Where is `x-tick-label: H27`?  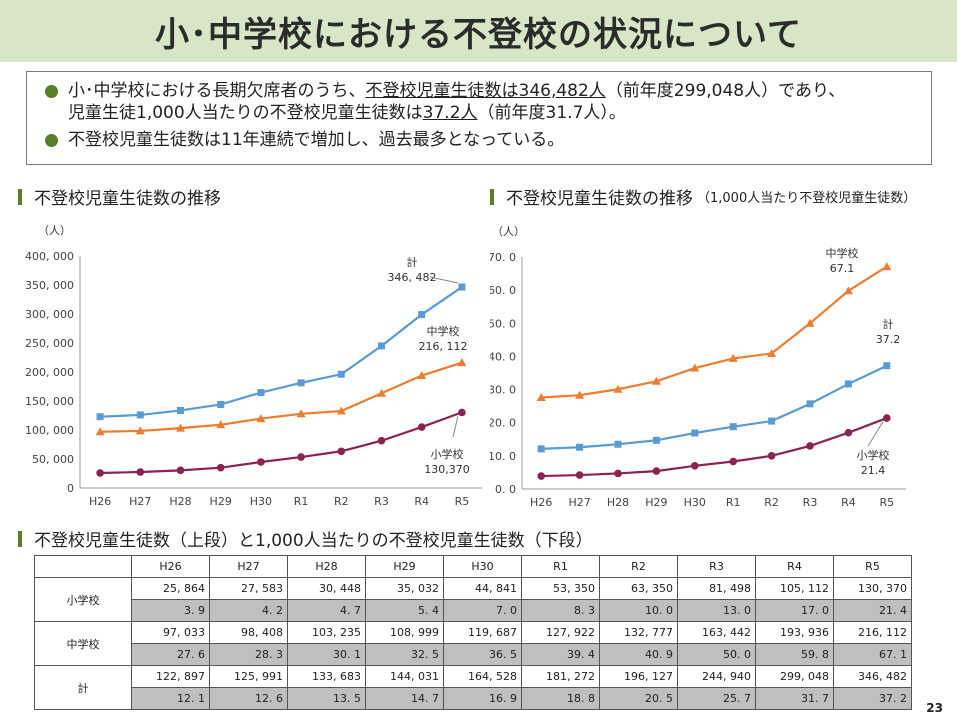 x-tick-label: H27 is located at coordinates (140, 501).